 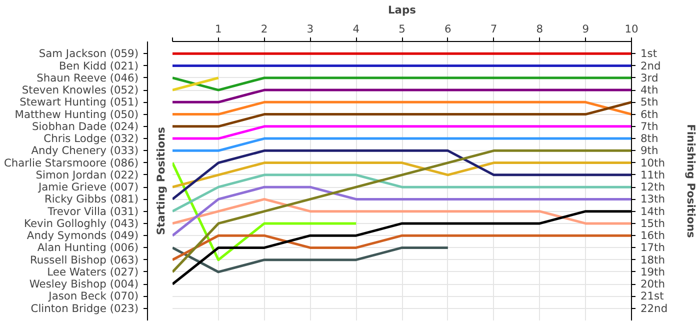 I want to click on y2-tick-label: 11th, so click(x=652, y=175).